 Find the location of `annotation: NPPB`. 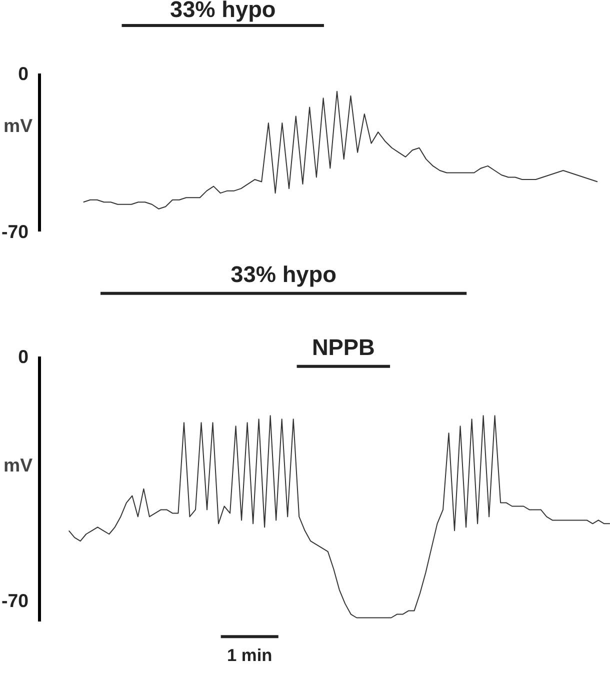

annotation: NPPB is located at coordinates (343, 347).